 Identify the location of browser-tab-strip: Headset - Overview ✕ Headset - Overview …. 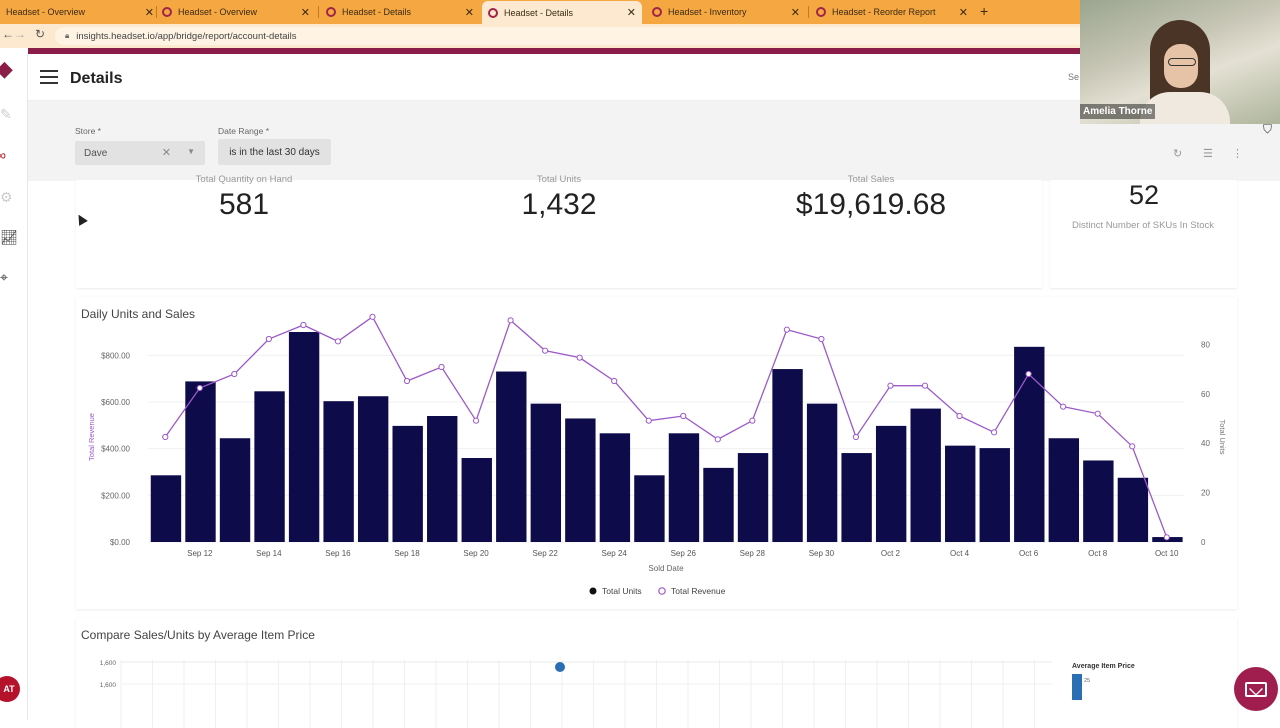
(540, 12).